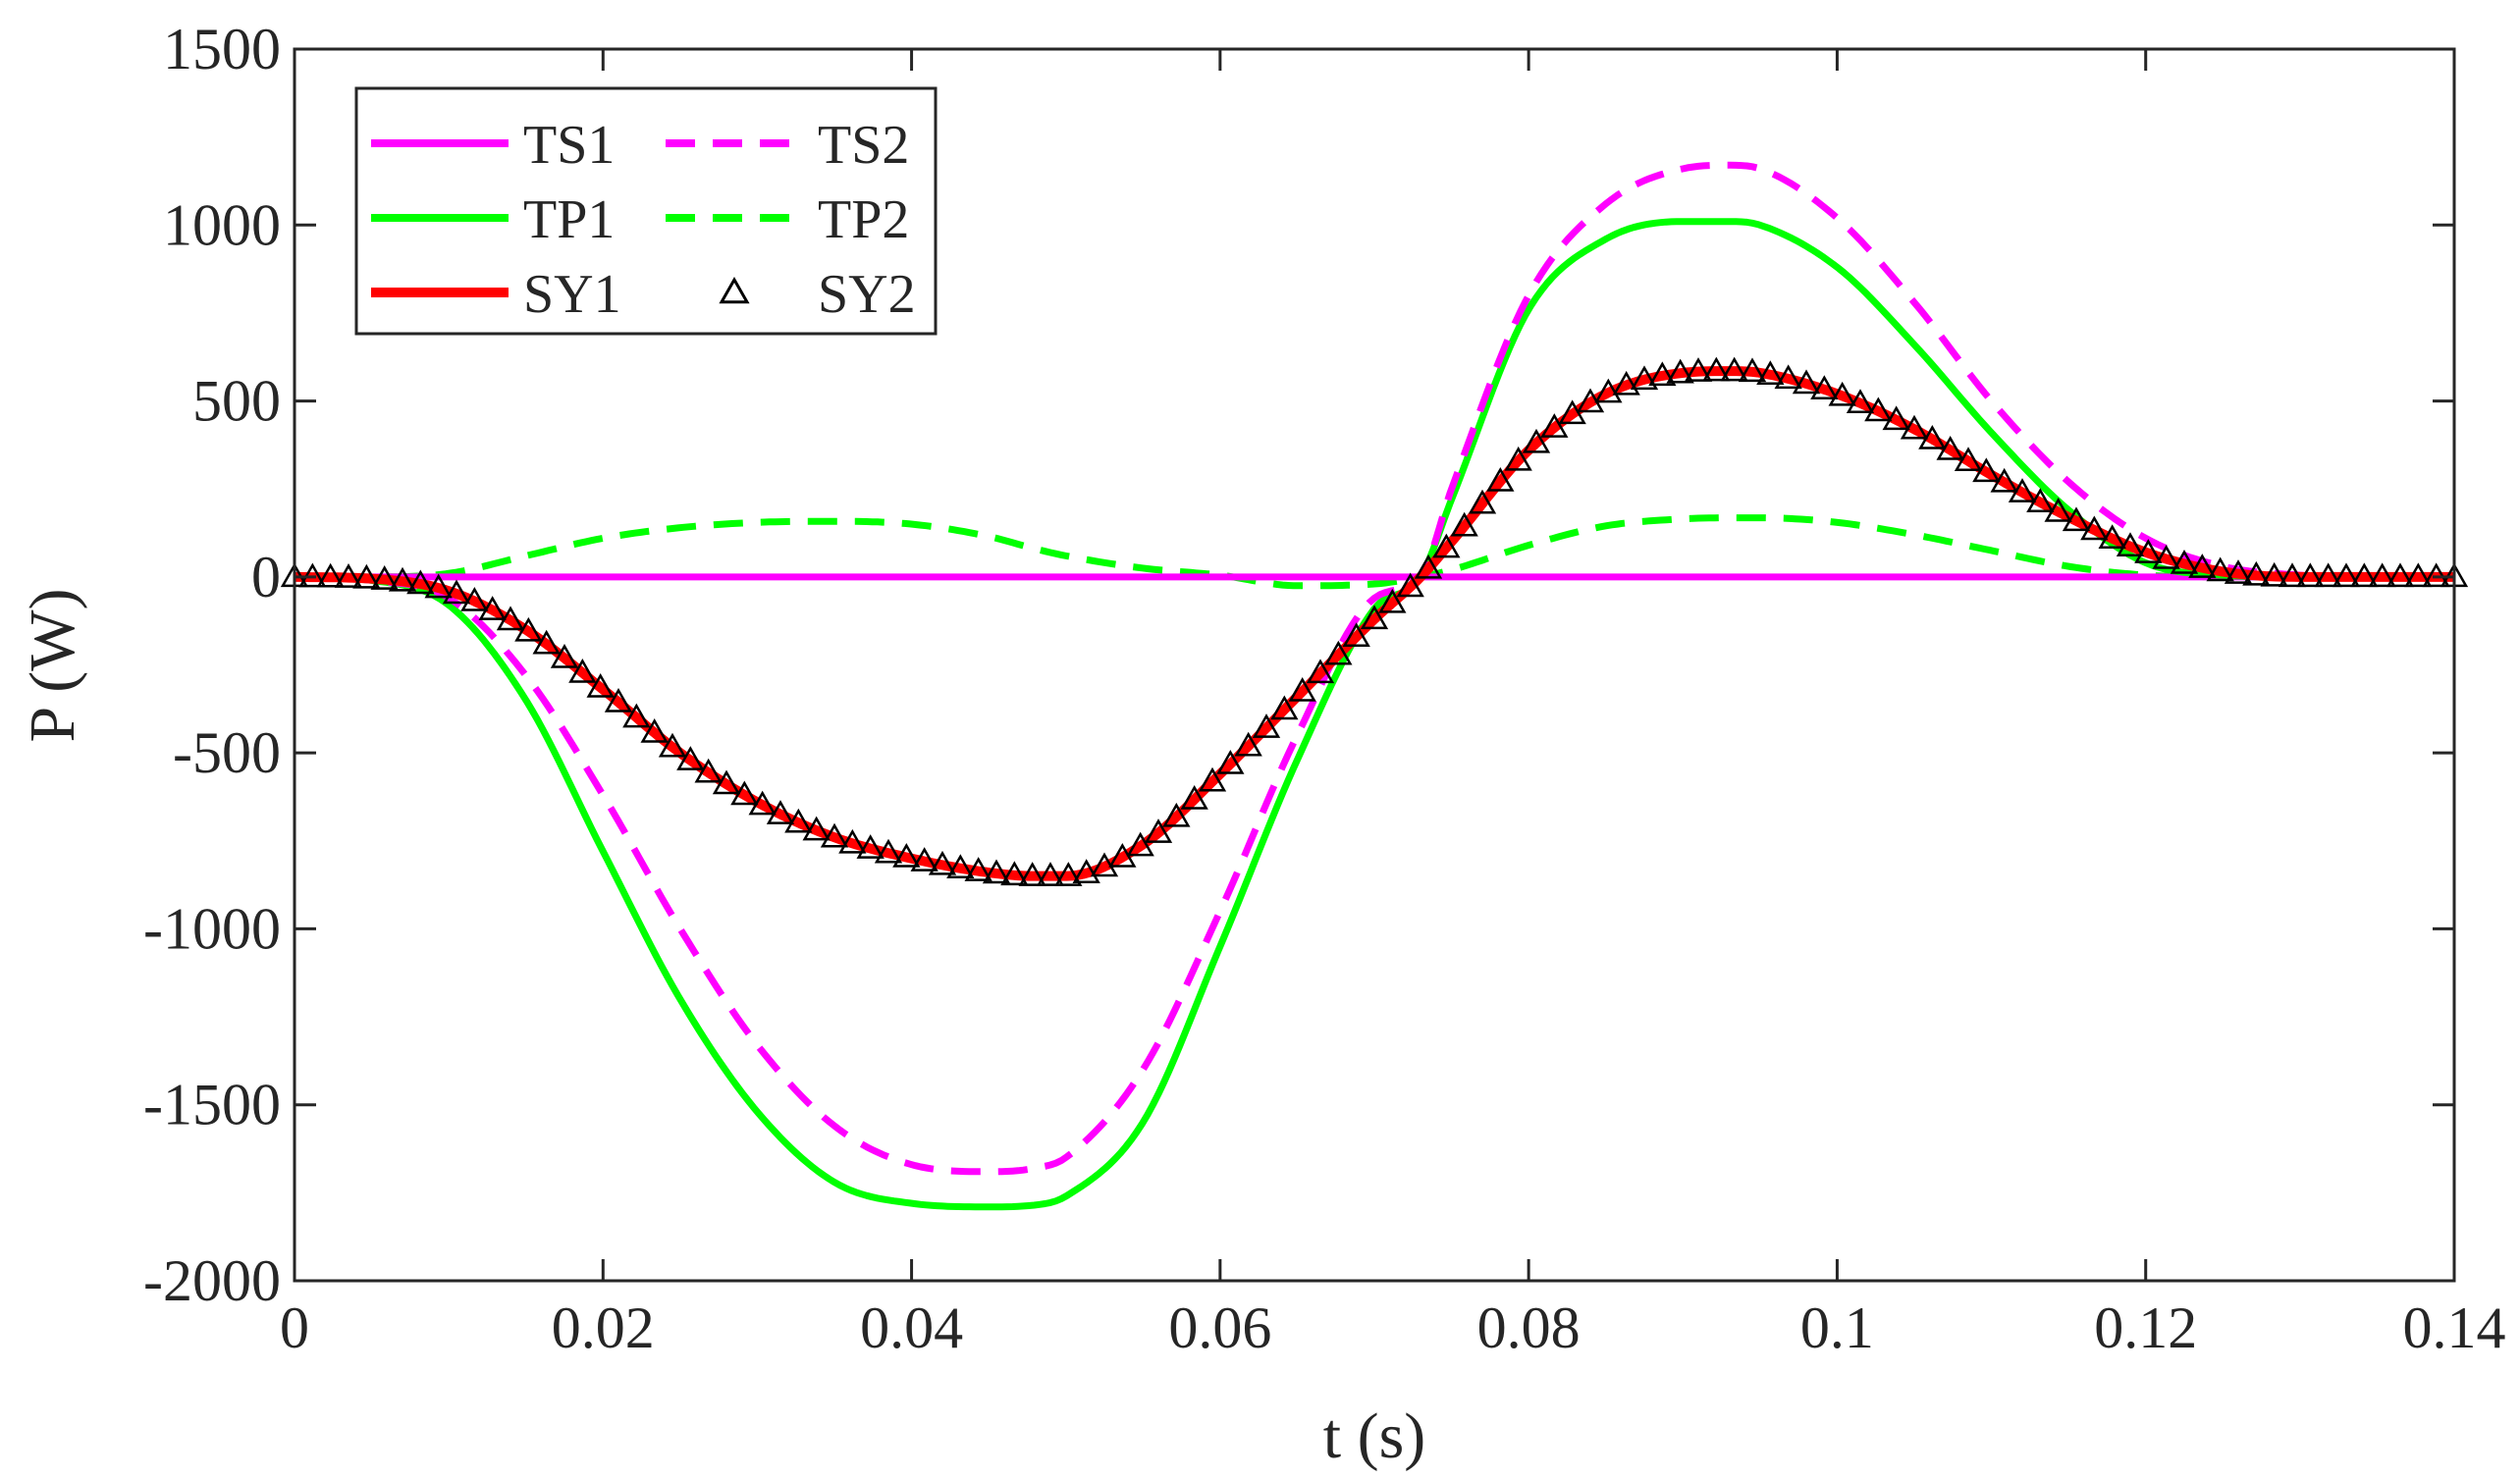 The height and width of the screenshot is (1479, 2520). What do you see at coordinates (2145, 1327) in the screenshot?
I see `x-tick-label: 0.12` at bounding box center [2145, 1327].